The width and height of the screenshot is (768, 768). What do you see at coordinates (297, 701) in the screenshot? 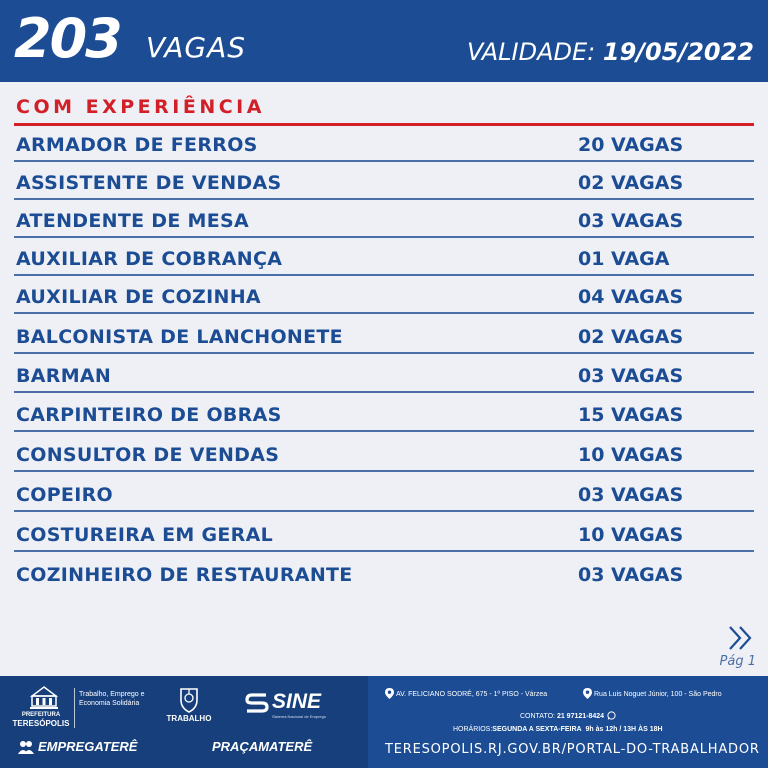
I see `sine-logo: SINE` at bounding box center [297, 701].